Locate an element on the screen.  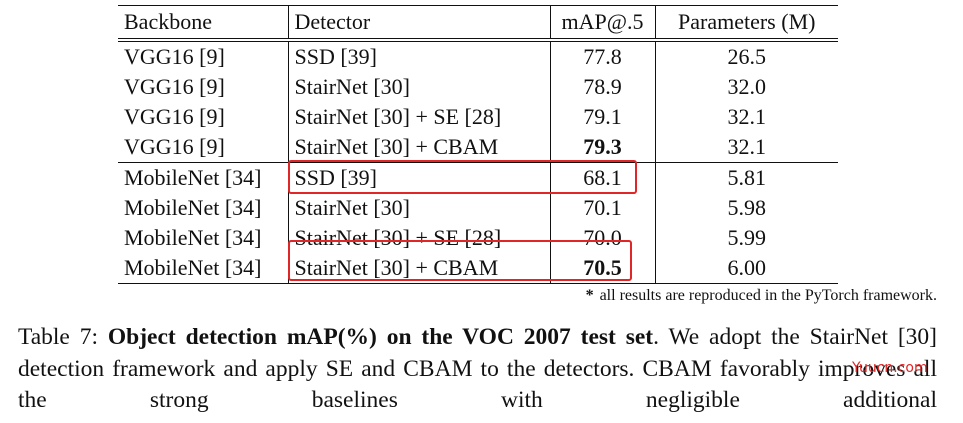
table-row: VGG16 [9] StairNet [30] + SE [28] 79.1 32.1 is located at coordinates (478, 117).